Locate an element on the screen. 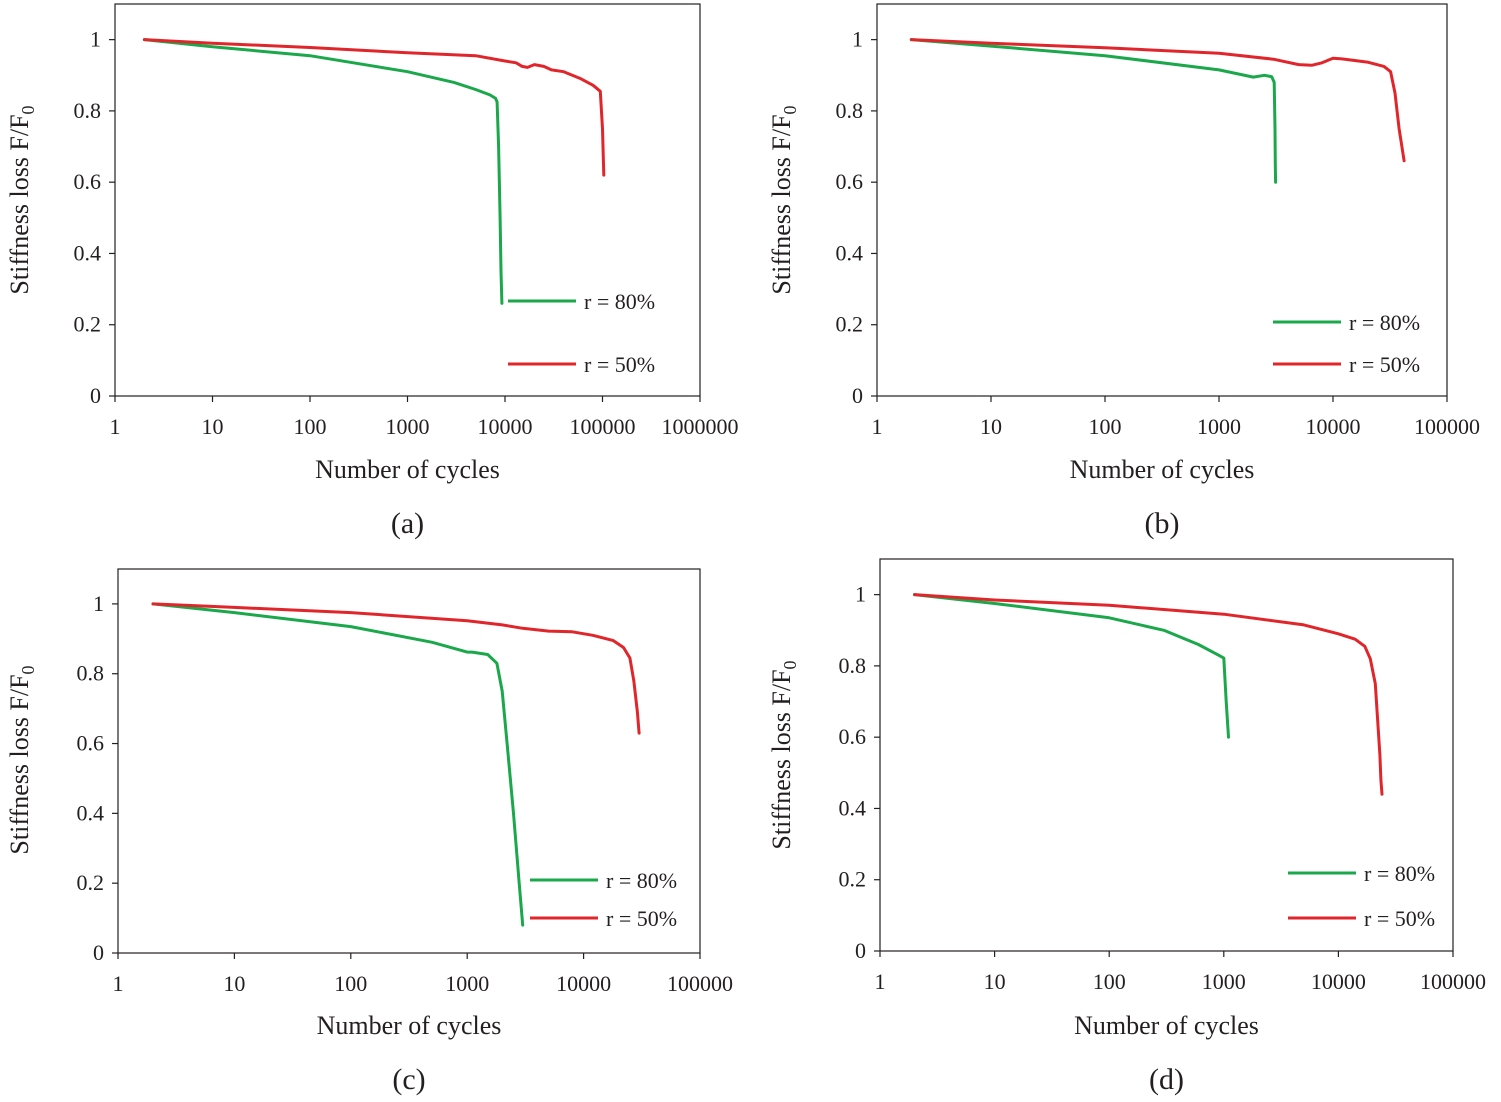 The height and width of the screenshot is (1102, 1501). panel-label: (c) is located at coordinates (408, 1079).